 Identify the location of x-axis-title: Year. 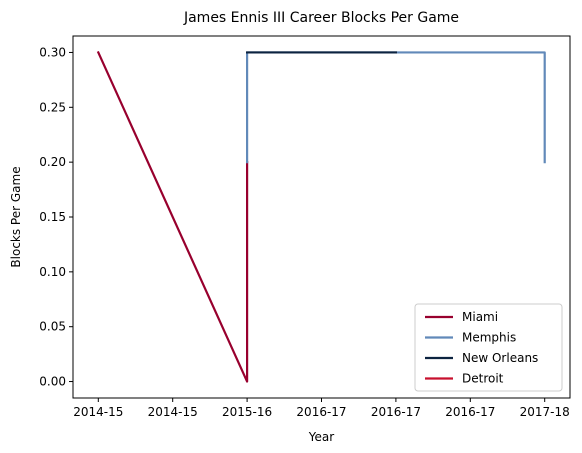
(321, 437).